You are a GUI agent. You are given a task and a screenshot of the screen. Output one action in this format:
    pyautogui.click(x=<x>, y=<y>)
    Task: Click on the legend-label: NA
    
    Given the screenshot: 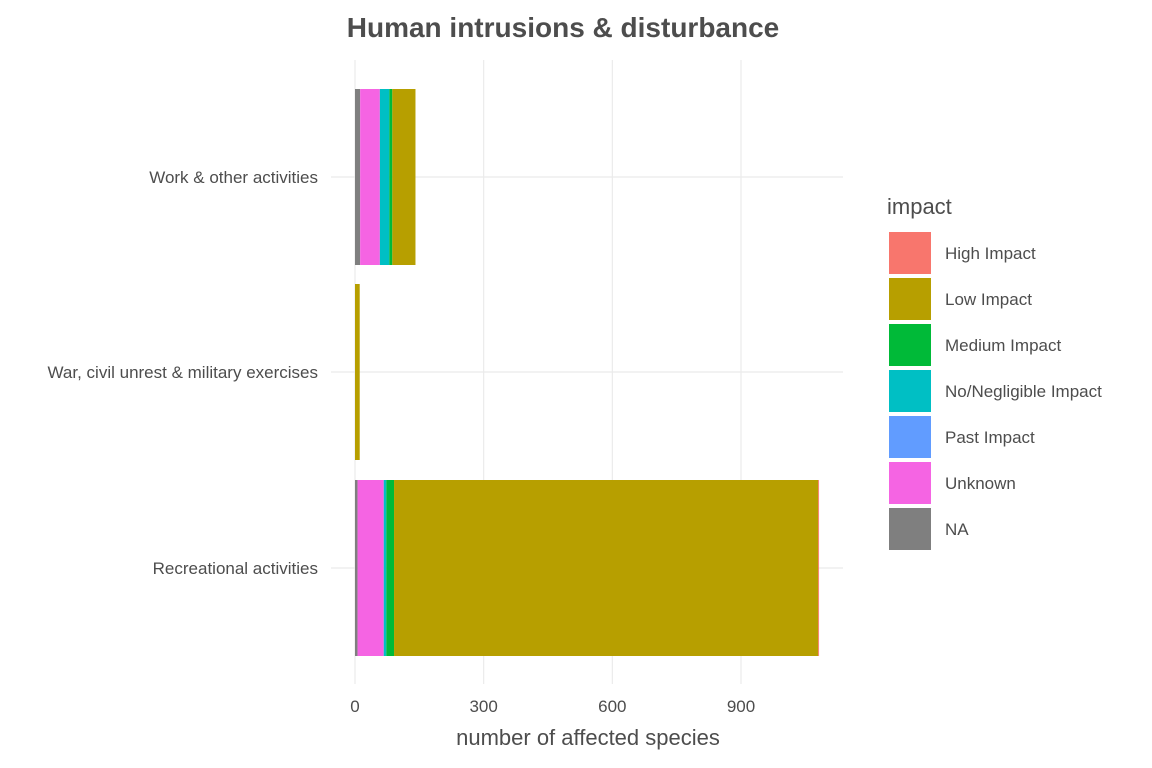 What is the action you would take?
    pyautogui.click(x=957, y=529)
    